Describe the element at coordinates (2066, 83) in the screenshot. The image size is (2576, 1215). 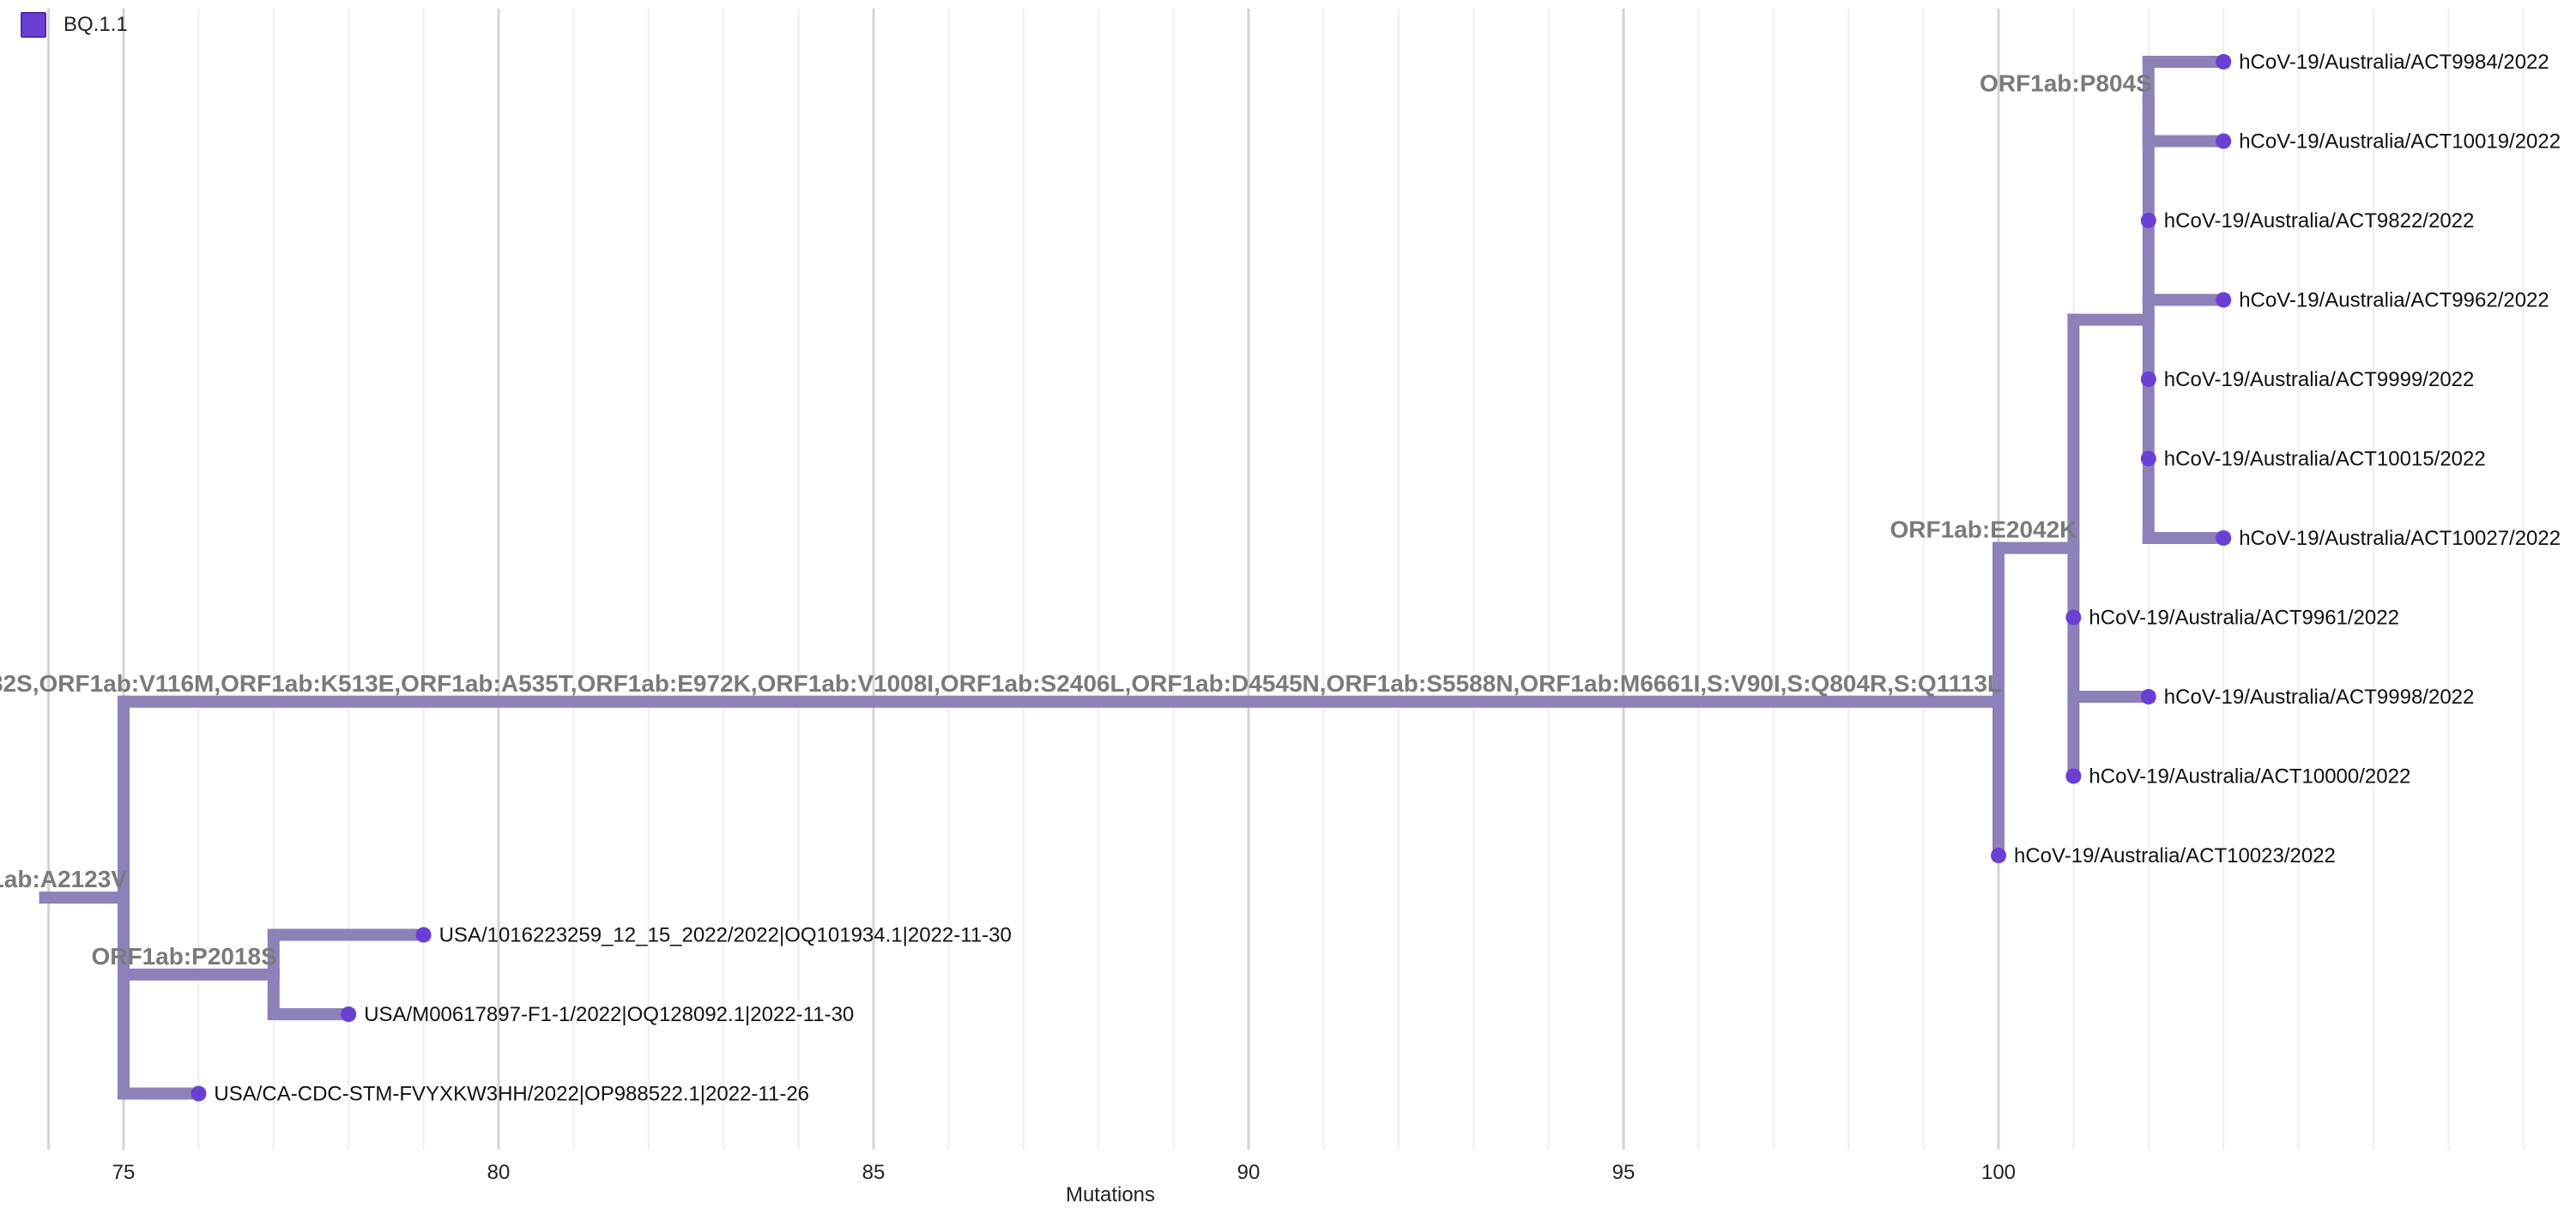
I see `mutation-label: ORF1ab:P804S` at that location.